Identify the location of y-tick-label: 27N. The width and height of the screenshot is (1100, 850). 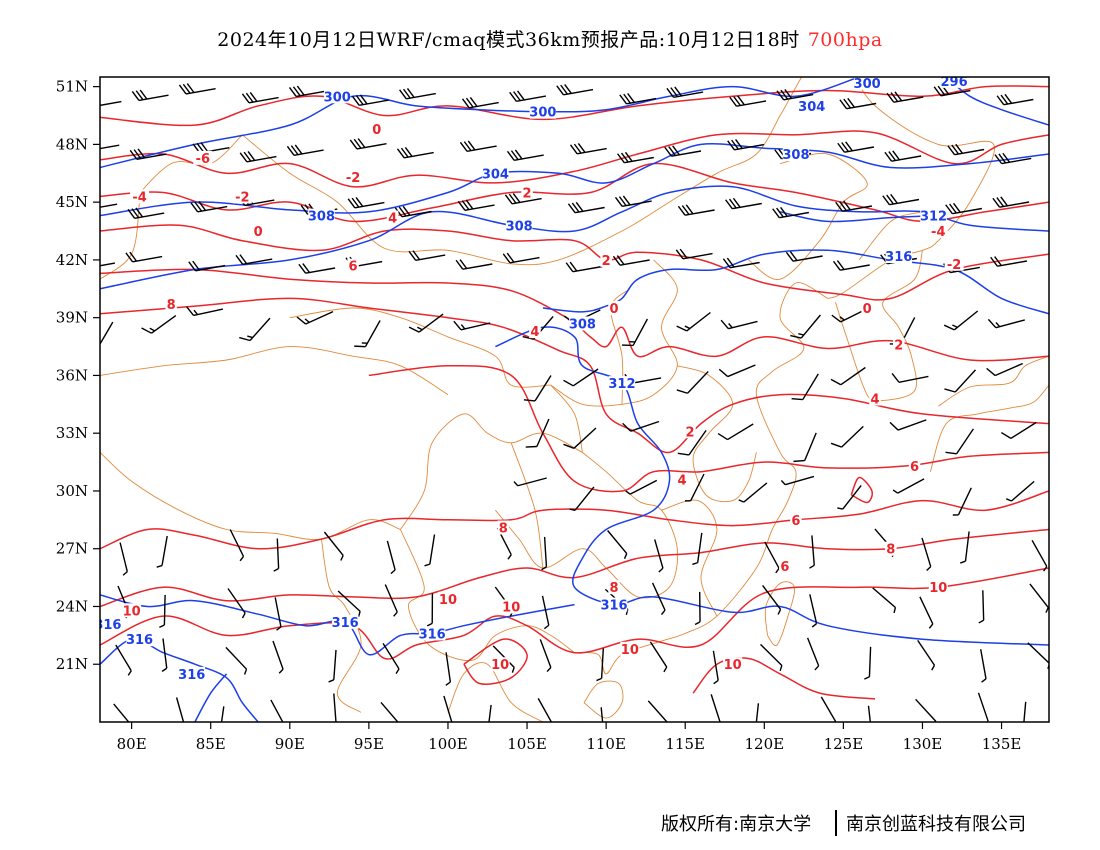
(72, 549).